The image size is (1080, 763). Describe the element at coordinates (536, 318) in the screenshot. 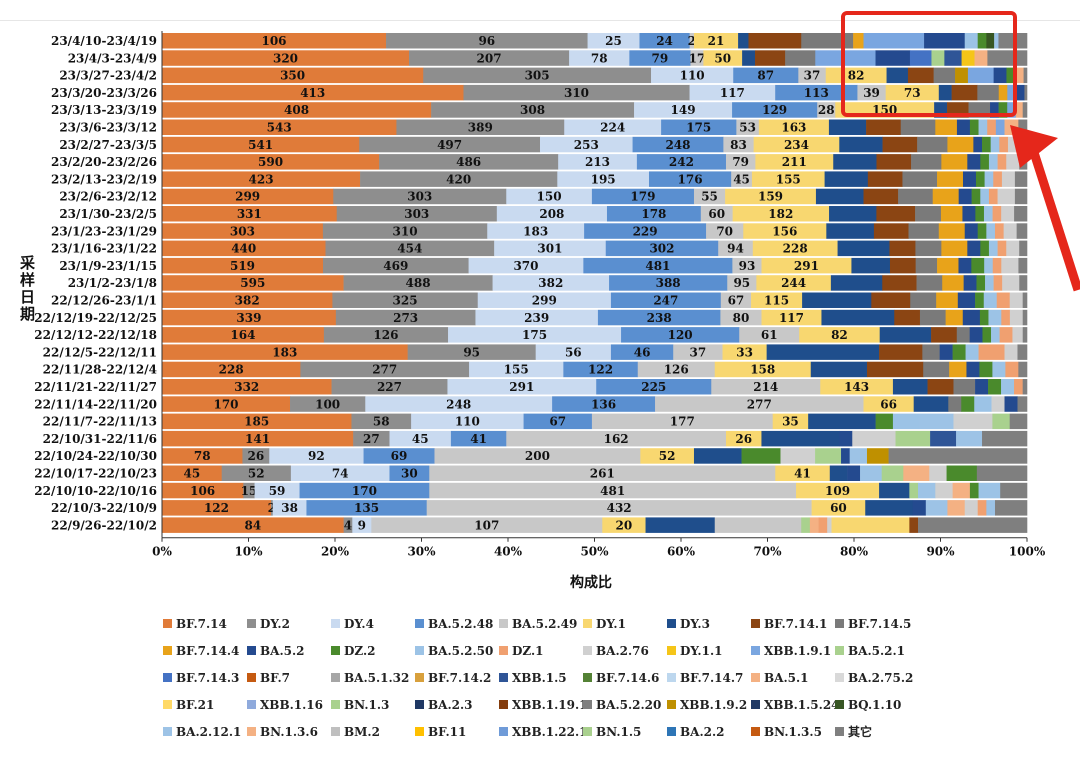

I see `data-label: 239` at that location.